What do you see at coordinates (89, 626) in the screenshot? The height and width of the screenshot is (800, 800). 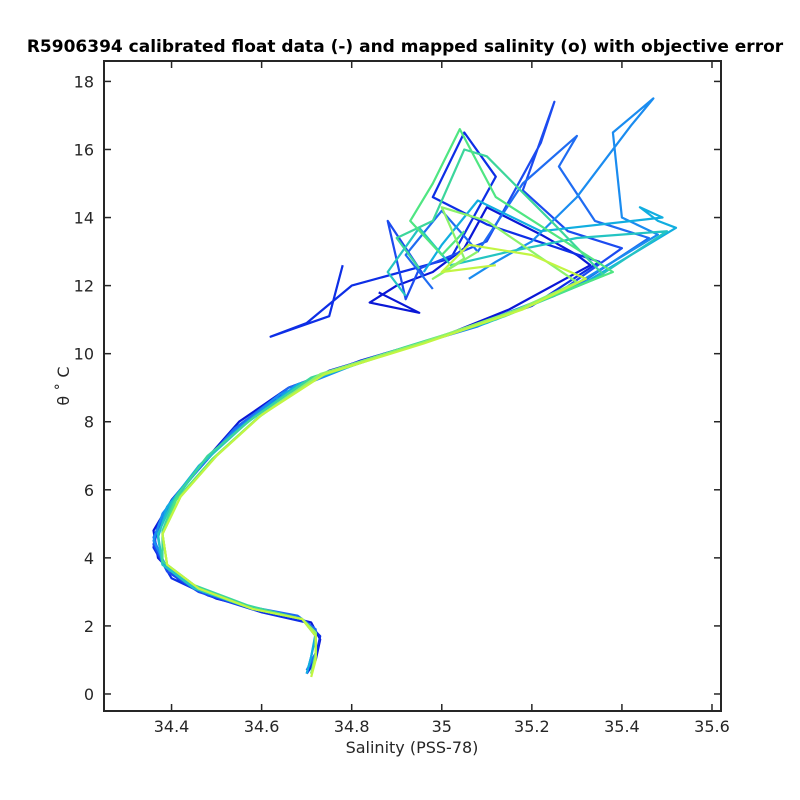 I see `y-tick-label: 2` at bounding box center [89, 626].